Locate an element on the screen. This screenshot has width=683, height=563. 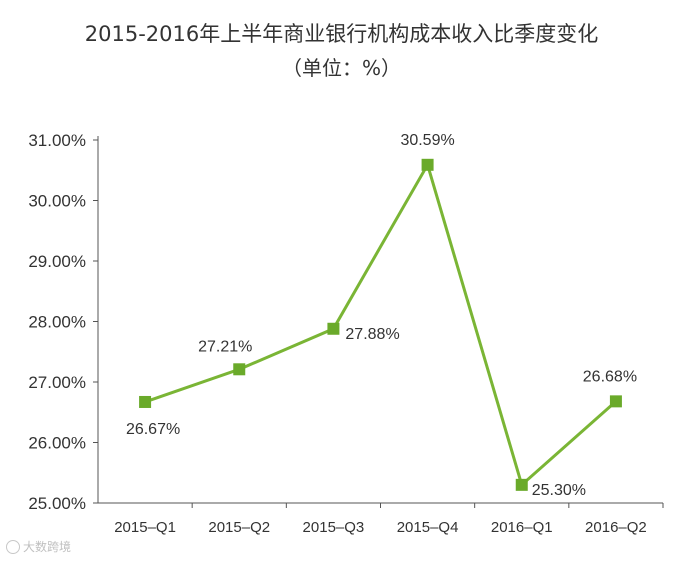
y-tick-label: 30.00% is located at coordinates (57, 201).